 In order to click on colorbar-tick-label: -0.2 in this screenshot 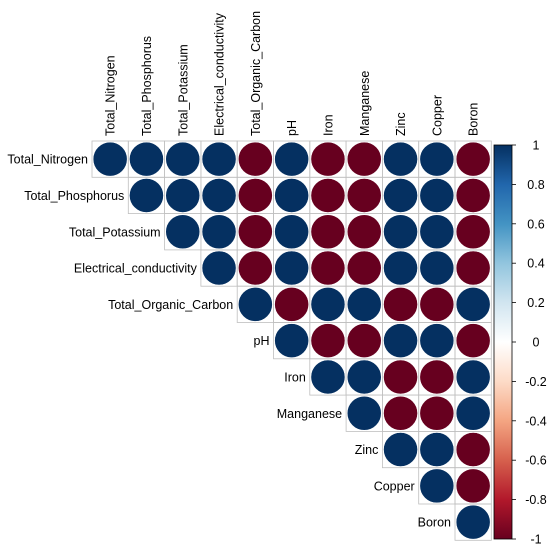, I will do `click(536, 382)`.